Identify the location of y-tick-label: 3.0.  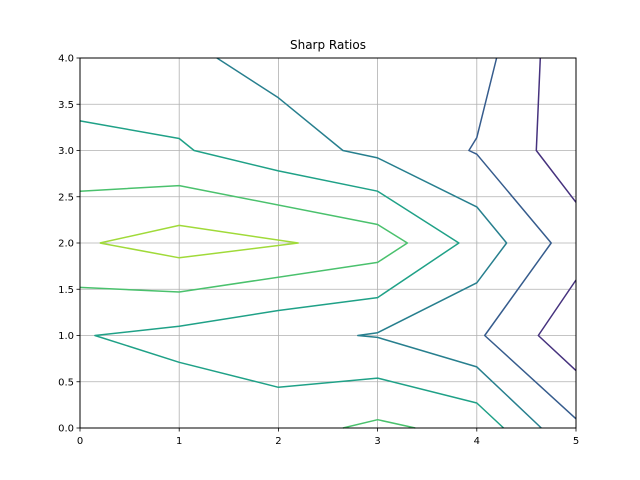
(66, 151).